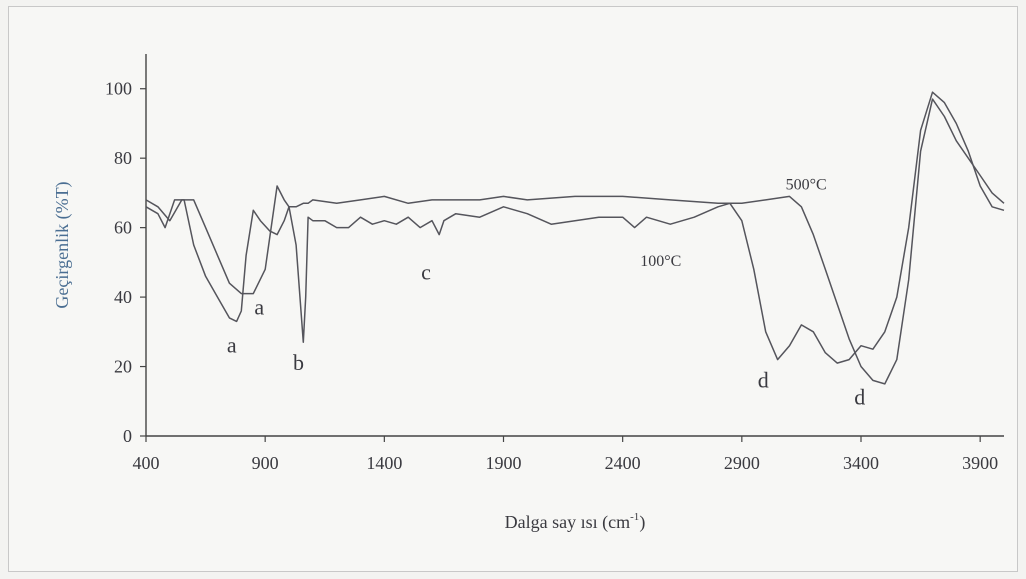 The width and height of the screenshot is (1026, 579). Describe the element at coordinates (265, 463) in the screenshot. I see `x-tick-label: 900` at that location.